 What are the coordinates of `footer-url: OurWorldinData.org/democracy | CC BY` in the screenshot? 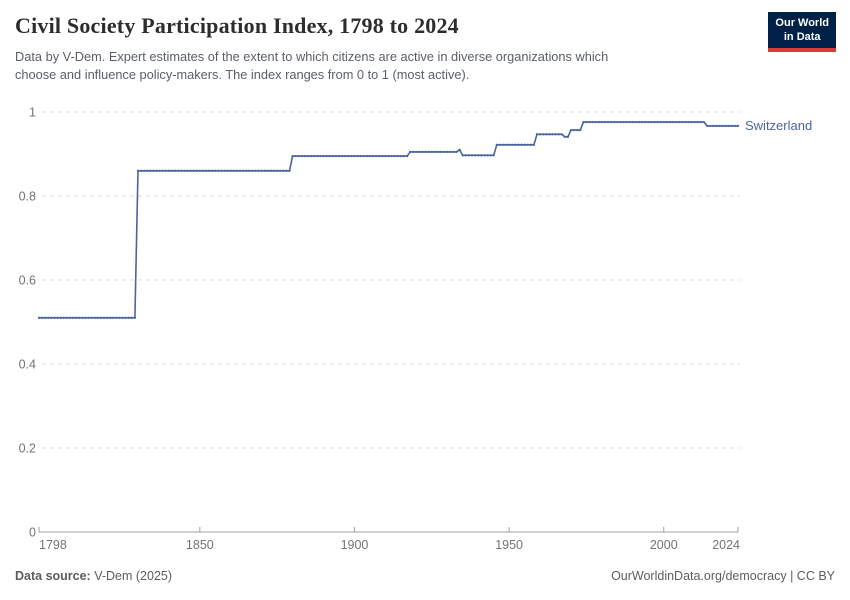 It's located at (723, 576).